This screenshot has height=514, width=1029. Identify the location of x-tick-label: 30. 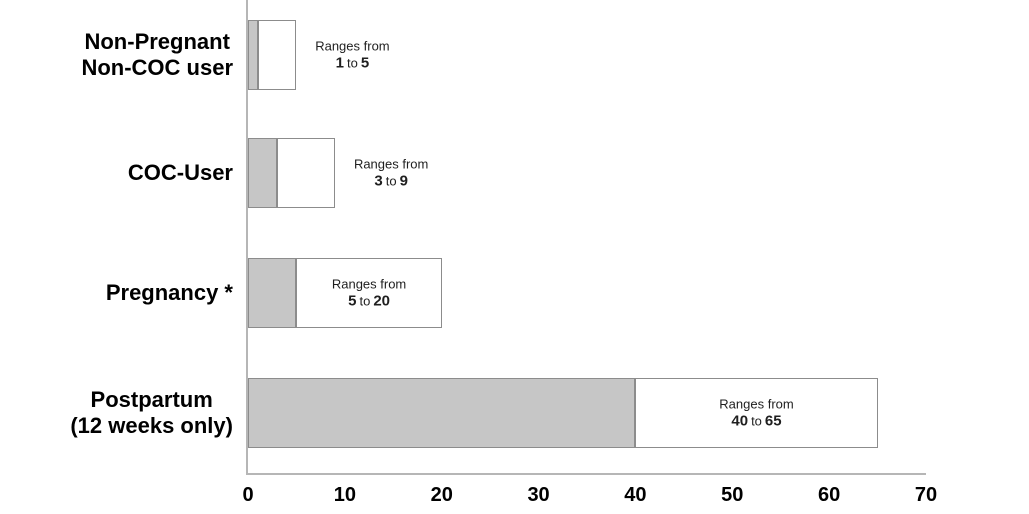
(538, 495).